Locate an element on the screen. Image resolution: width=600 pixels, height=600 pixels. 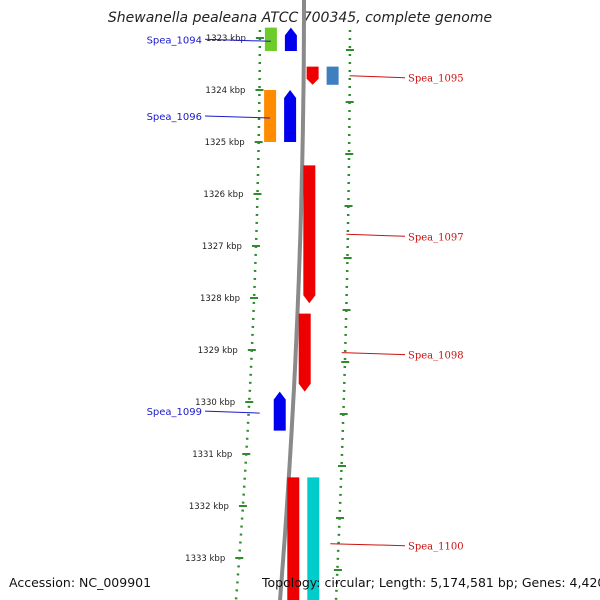
ruler-label: 1331 kbp is located at coordinates (212, 455).